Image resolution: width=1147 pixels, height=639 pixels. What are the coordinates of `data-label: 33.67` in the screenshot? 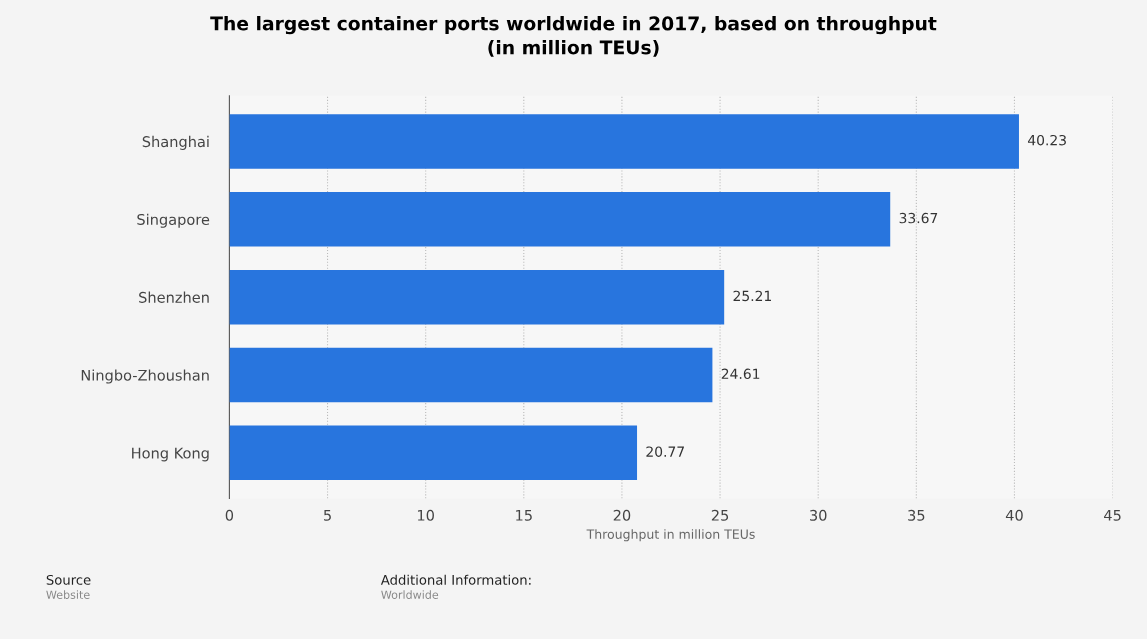 It's located at (918, 218).